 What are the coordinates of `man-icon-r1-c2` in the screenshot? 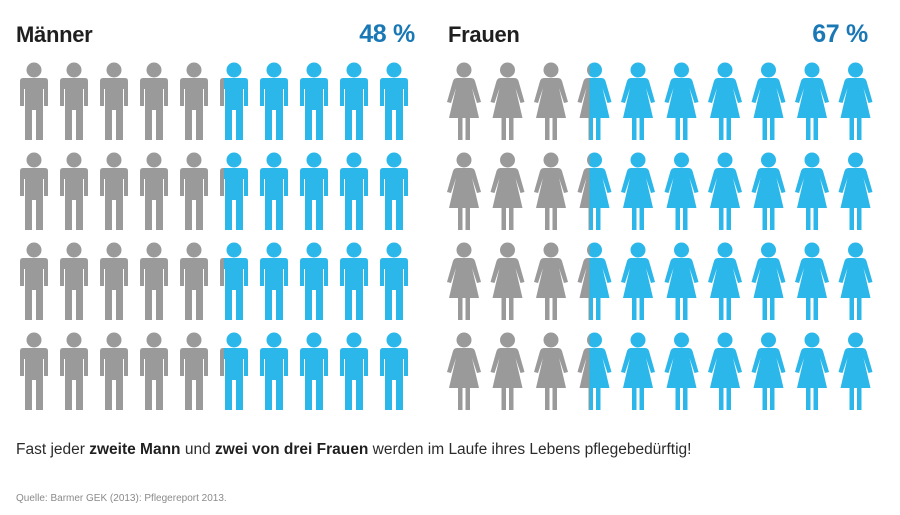 It's located at (74, 101).